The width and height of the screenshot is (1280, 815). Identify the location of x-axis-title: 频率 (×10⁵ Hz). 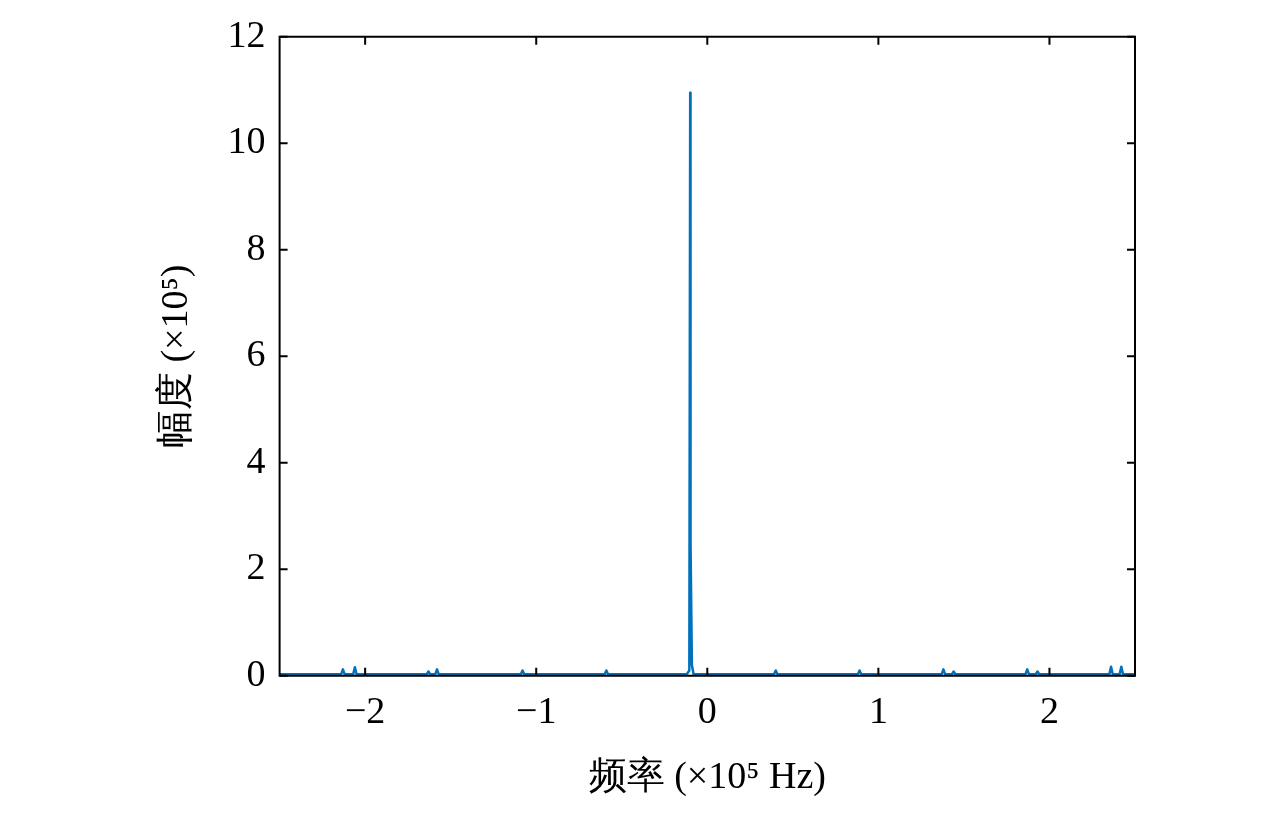
(707, 776).